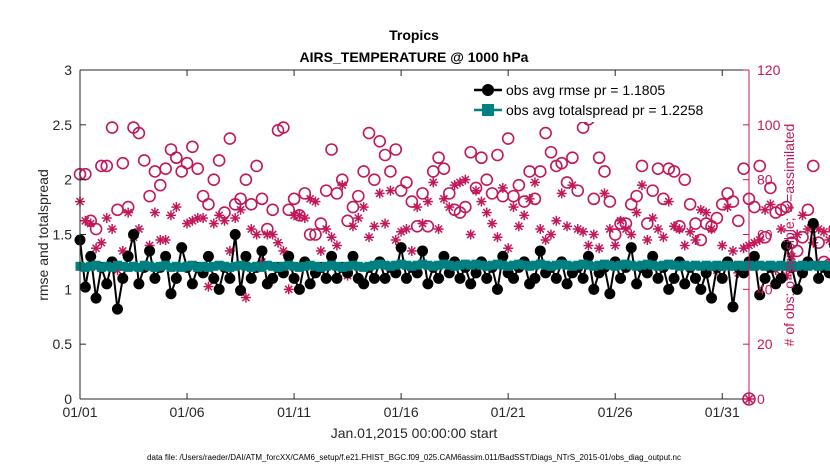 The height and width of the screenshot is (470, 830). What do you see at coordinates (765, 235) in the screenshot?
I see `y-right-tick-label: 60` at bounding box center [765, 235].